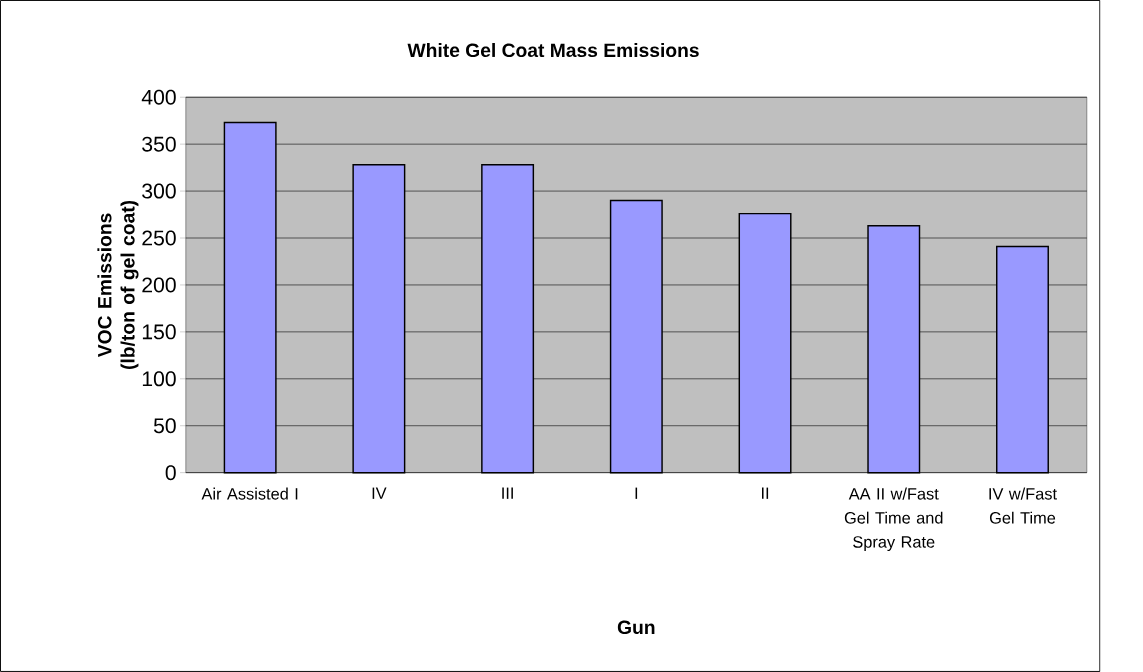 This screenshot has height=672, width=1143. What do you see at coordinates (636, 627) in the screenshot?
I see `x-axis-title: Gun` at bounding box center [636, 627].